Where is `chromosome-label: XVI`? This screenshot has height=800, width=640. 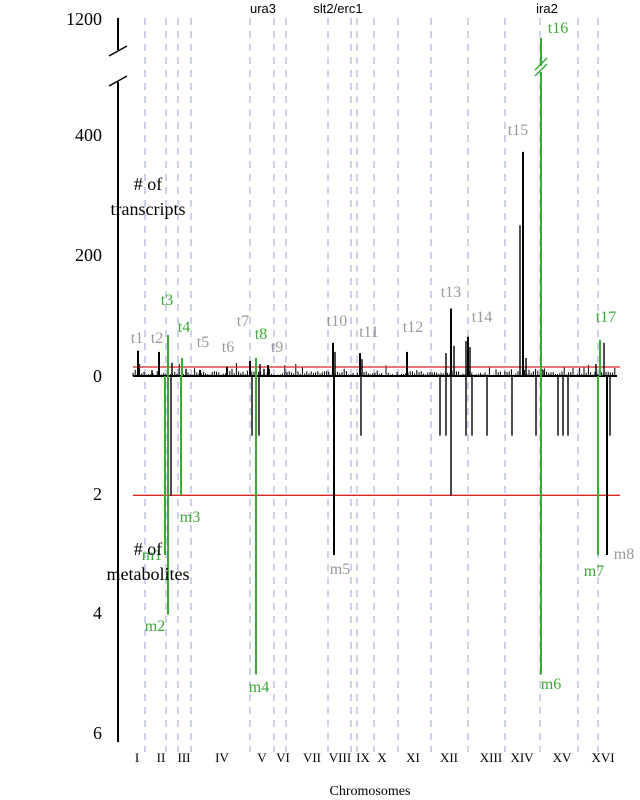
chromosome-label: XVI is located at coordinates (602, 757).